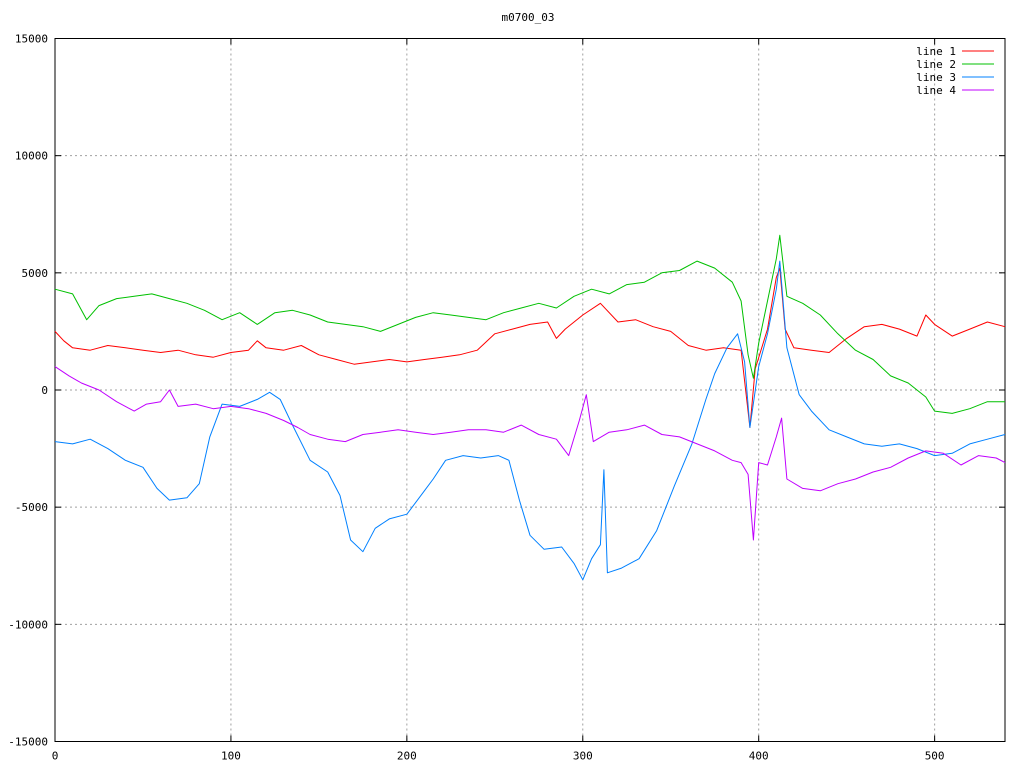 The width and height of the screenshot is (1024, 768). Describe the element at coordinates (31, 156) in the screenshot. I see `y-tick-label: 10000` at that location.